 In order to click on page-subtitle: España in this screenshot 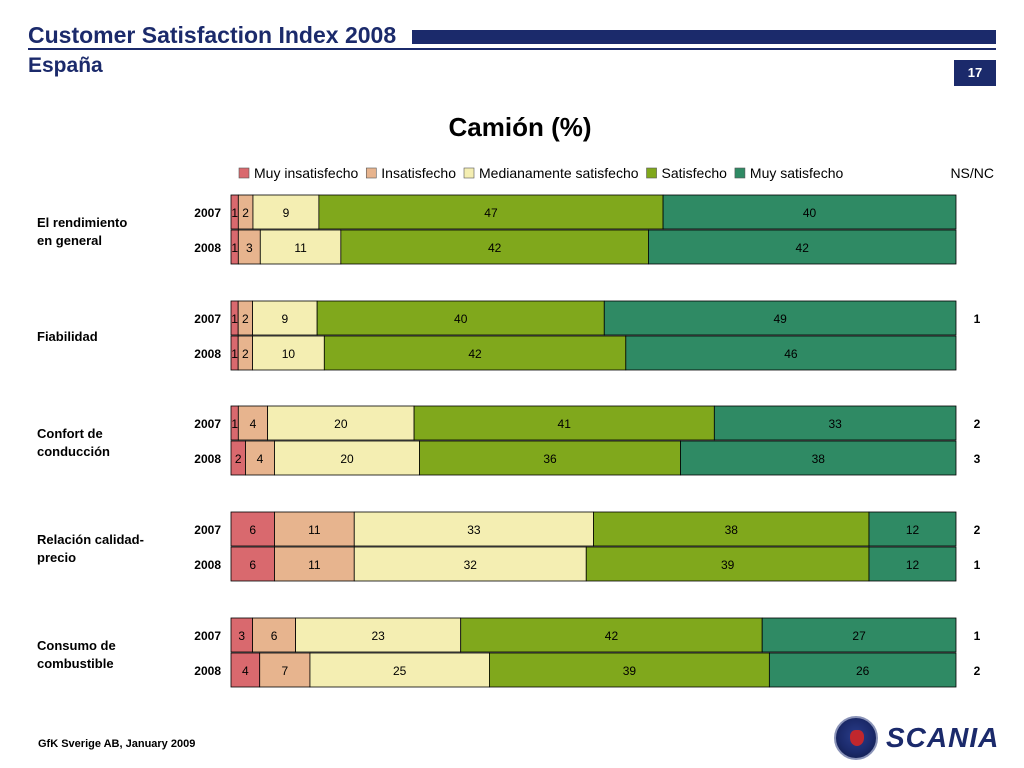, I will do `click(65, 65)`.